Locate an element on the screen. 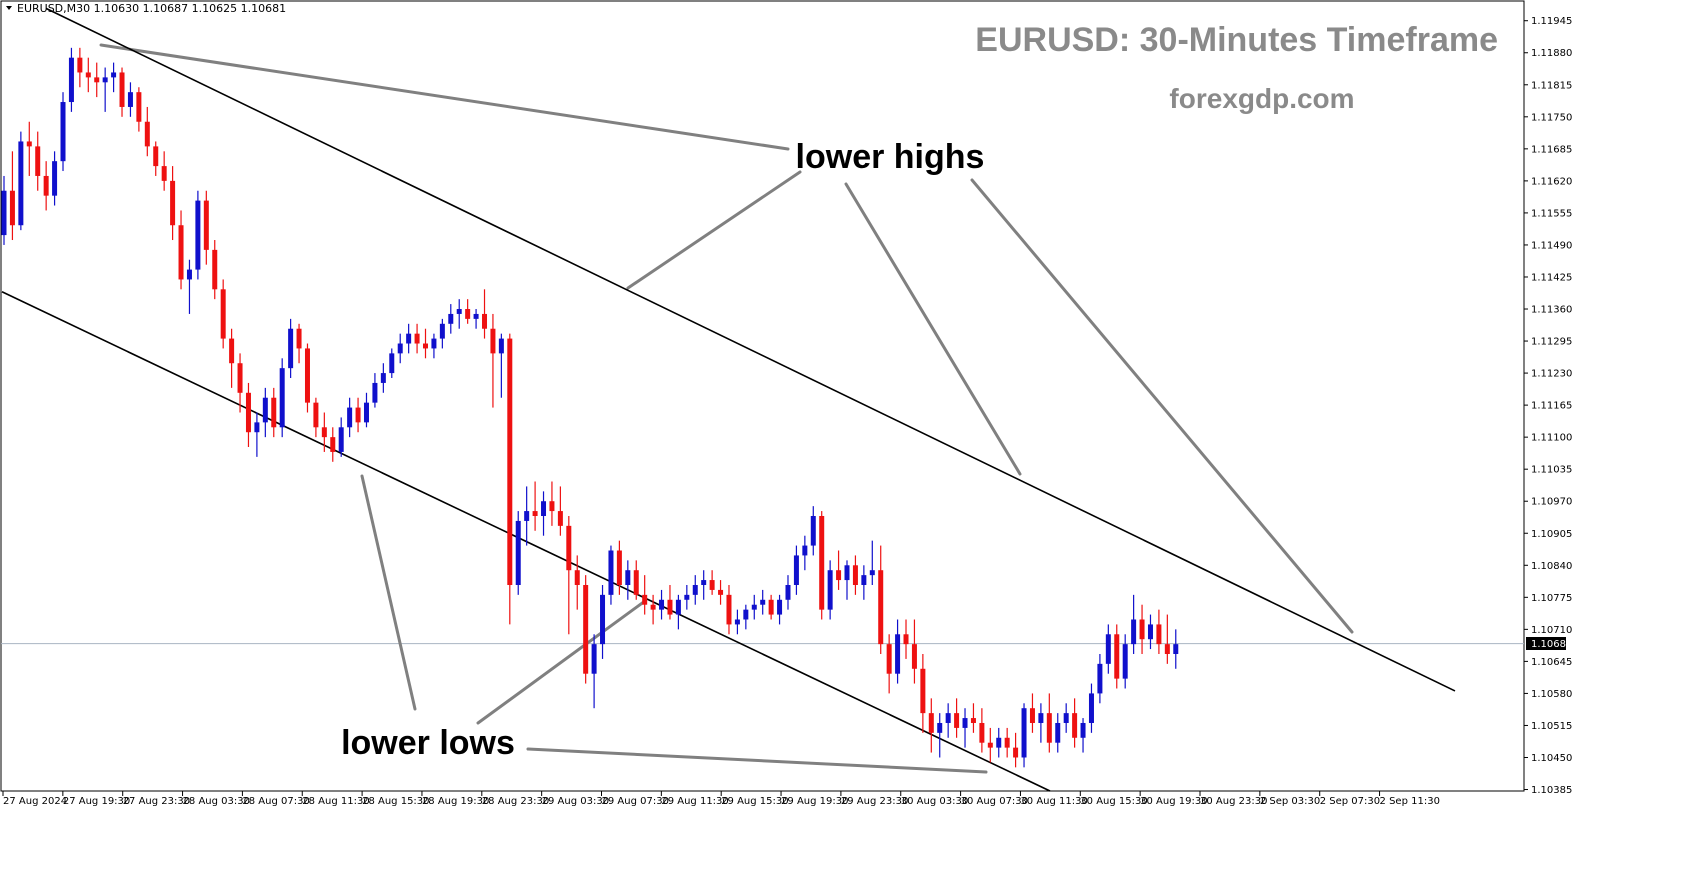 The width and height of the screenshot is (1687, 870). y-tick-label: 1.11815 is located at coordinates (1551, 85).